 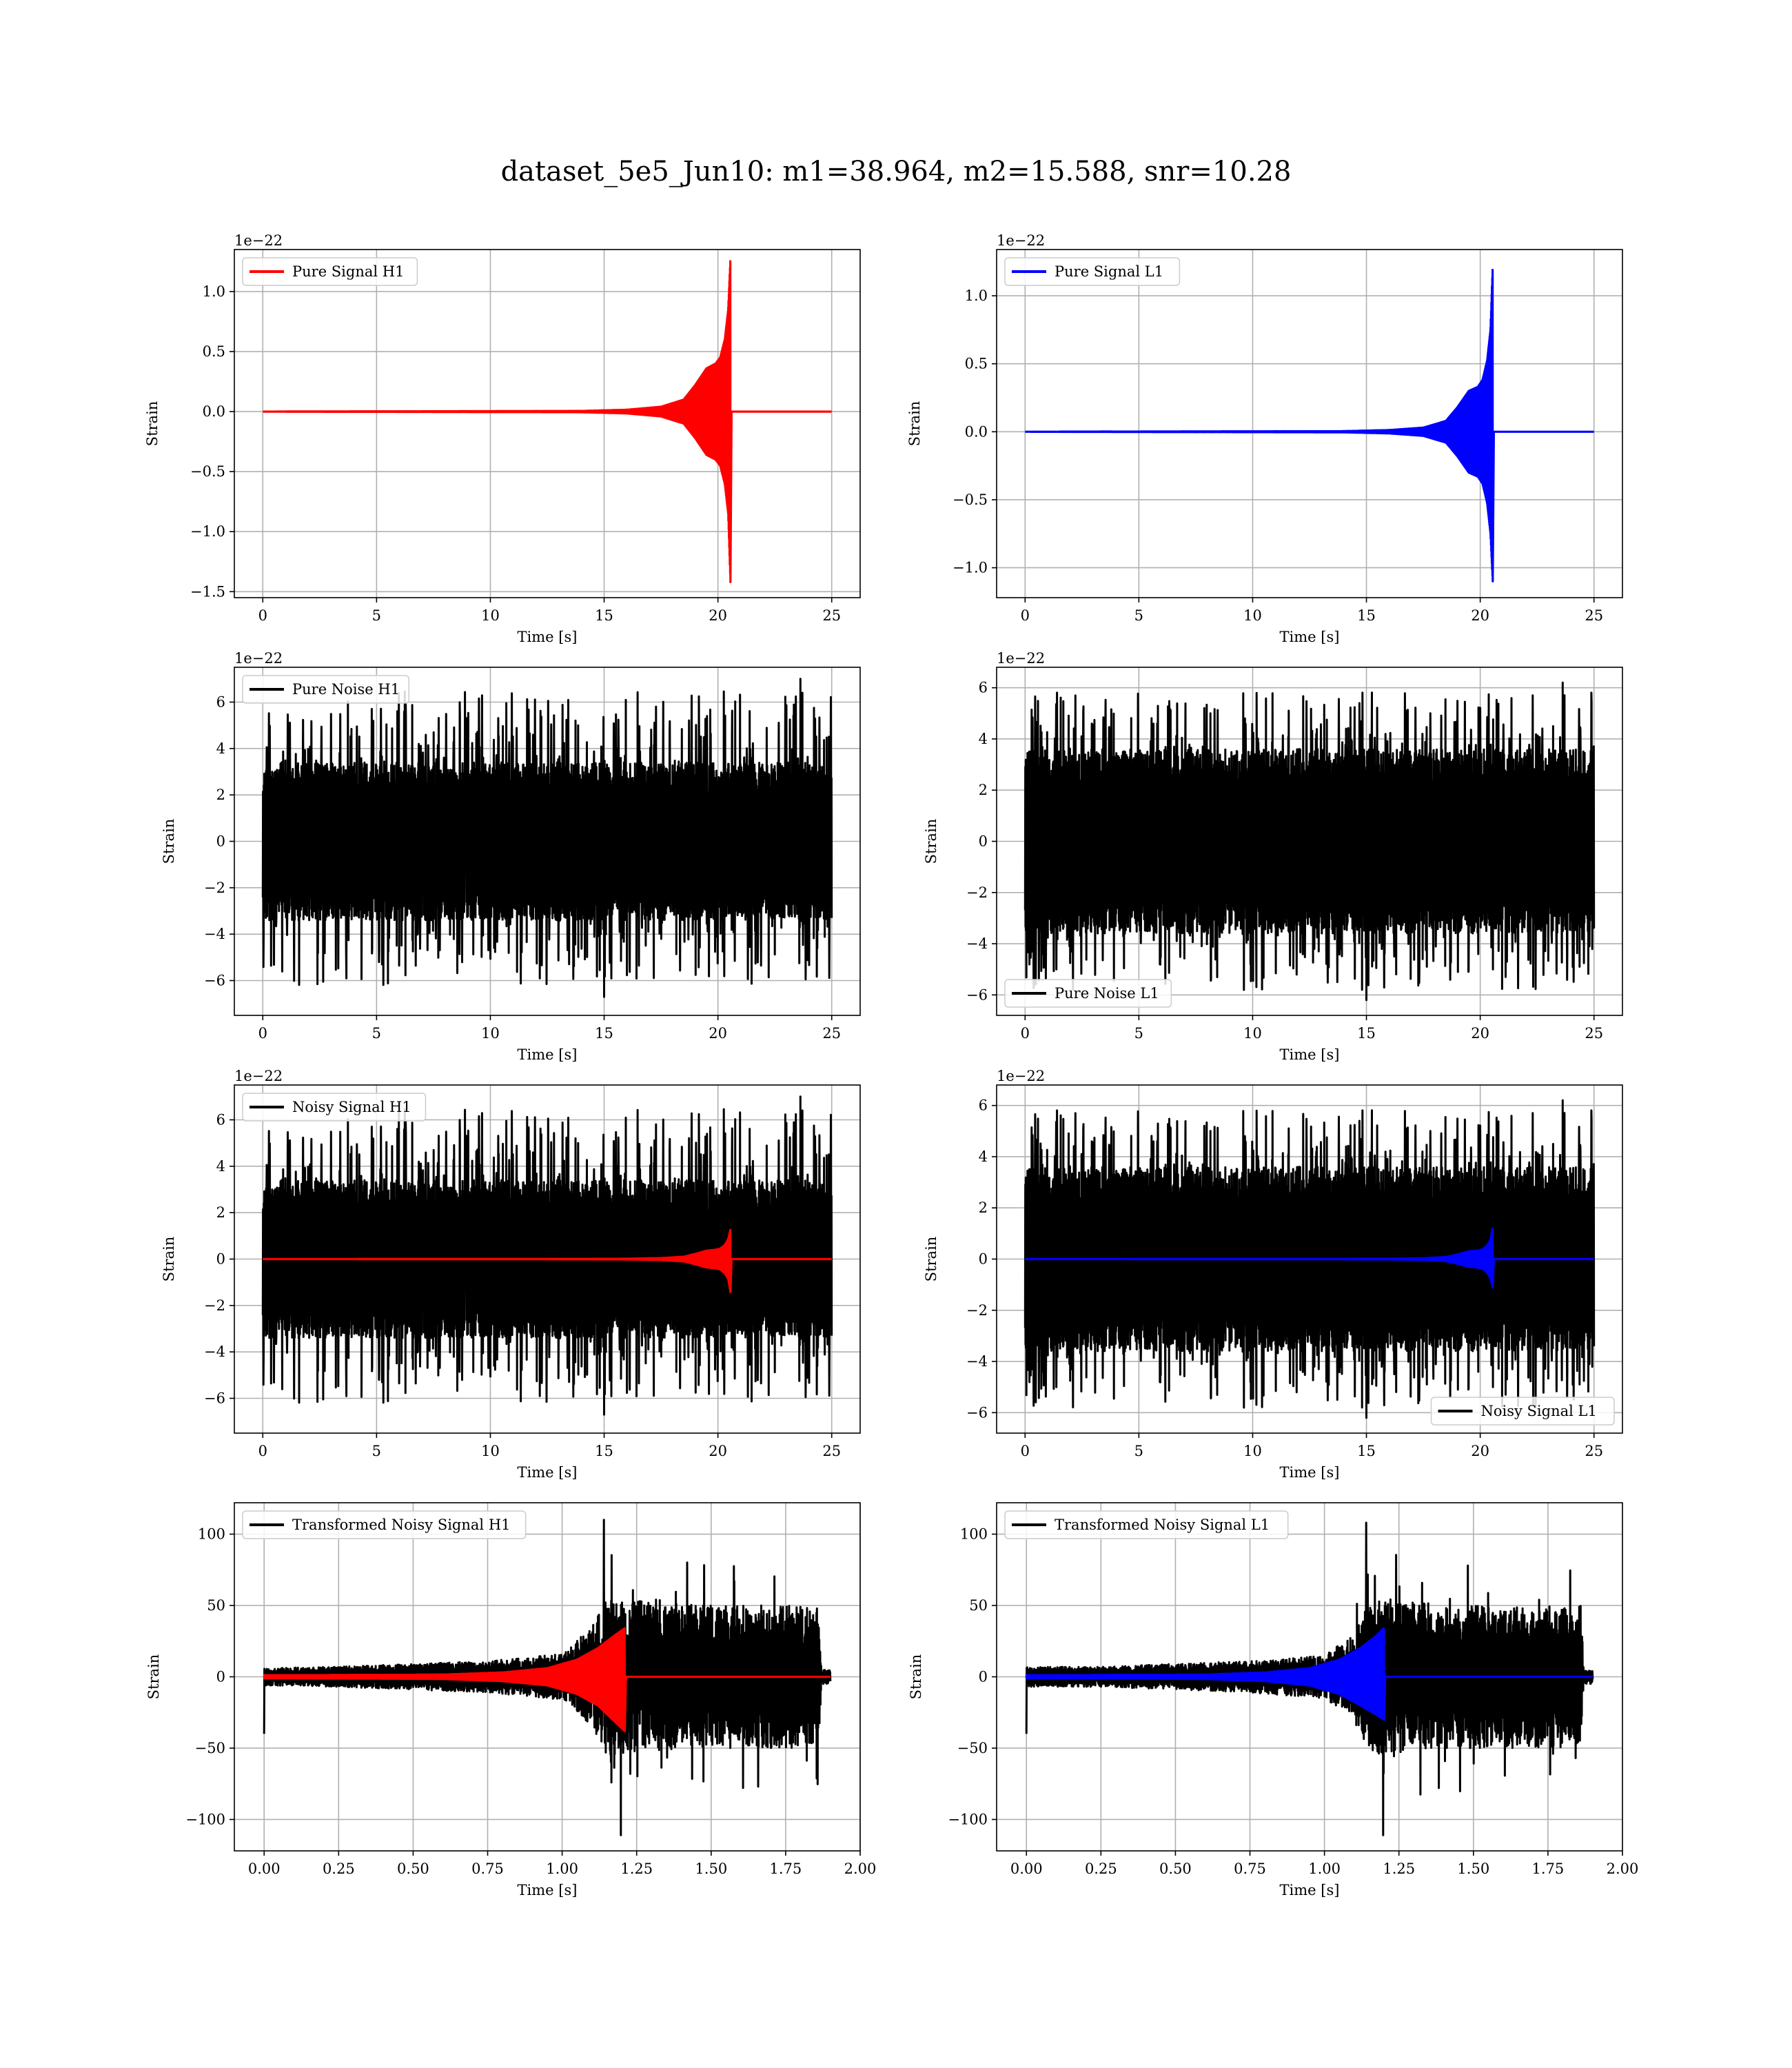 I want to click on legend-label: Noisy Signal H1, so click(x=351, y=1107).